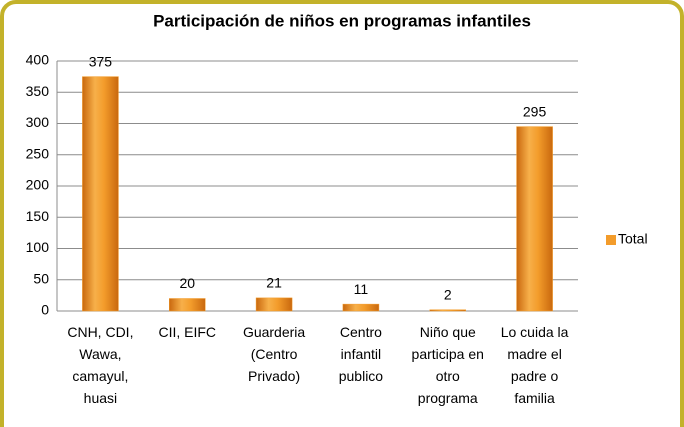  Describe the element at coordinates (38, 122) in the screenshot. I see `y-tick-label: 300` at that location.